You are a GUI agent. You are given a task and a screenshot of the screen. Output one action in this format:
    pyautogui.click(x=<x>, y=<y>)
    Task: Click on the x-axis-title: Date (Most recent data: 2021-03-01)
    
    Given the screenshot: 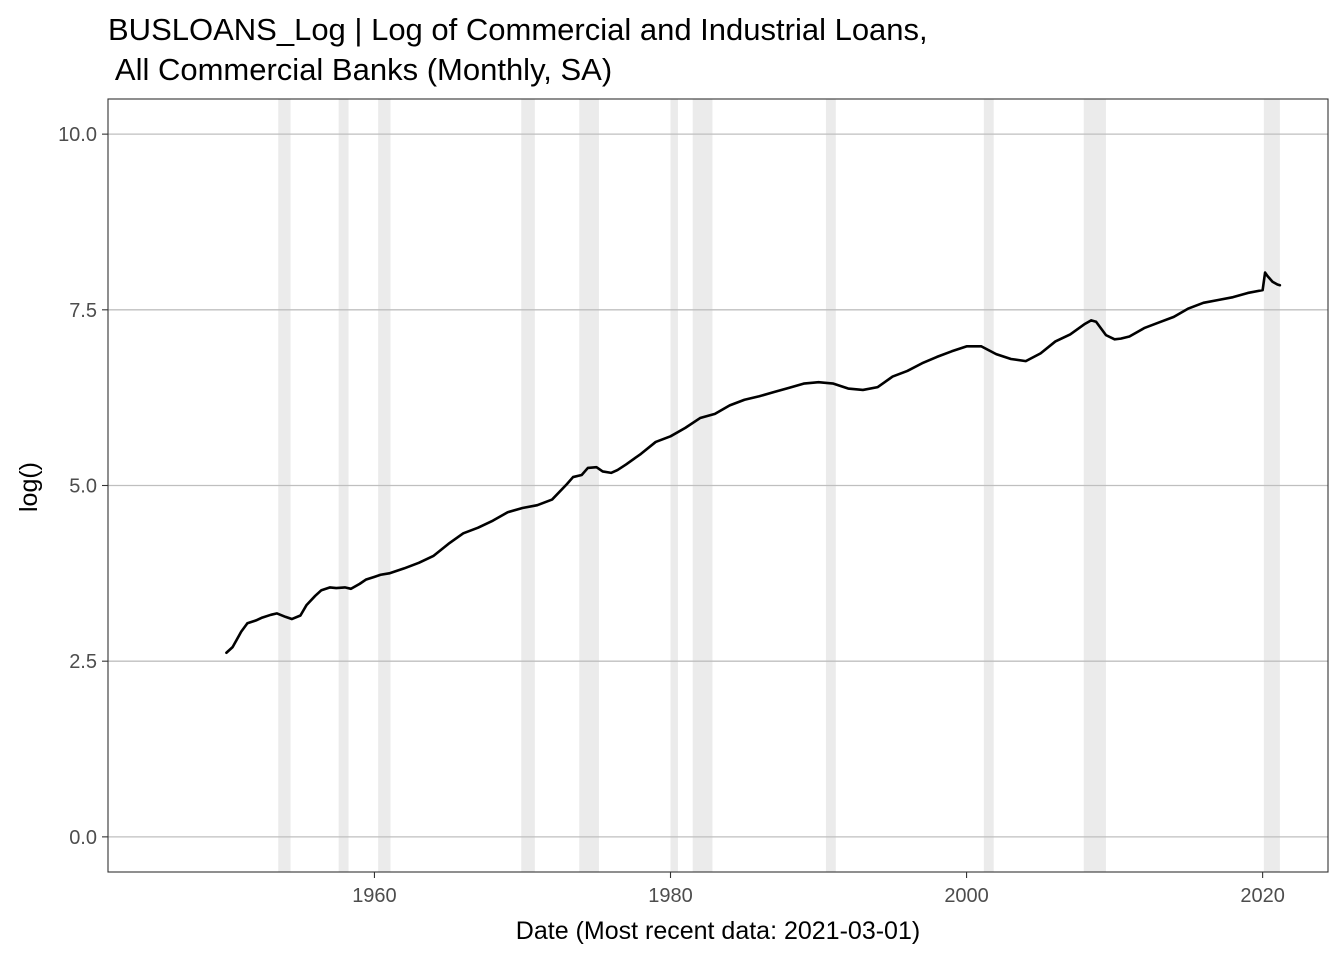 What is the action you would take?
    pyautogui.click(x=718, y=931)
    